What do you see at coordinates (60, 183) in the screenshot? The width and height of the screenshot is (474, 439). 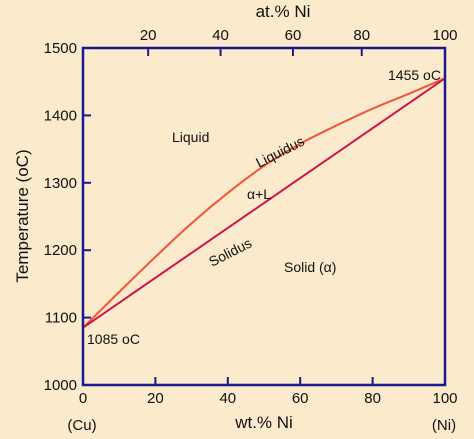 I see `y-tick-label: 1300` at bounding box center [60, 183].